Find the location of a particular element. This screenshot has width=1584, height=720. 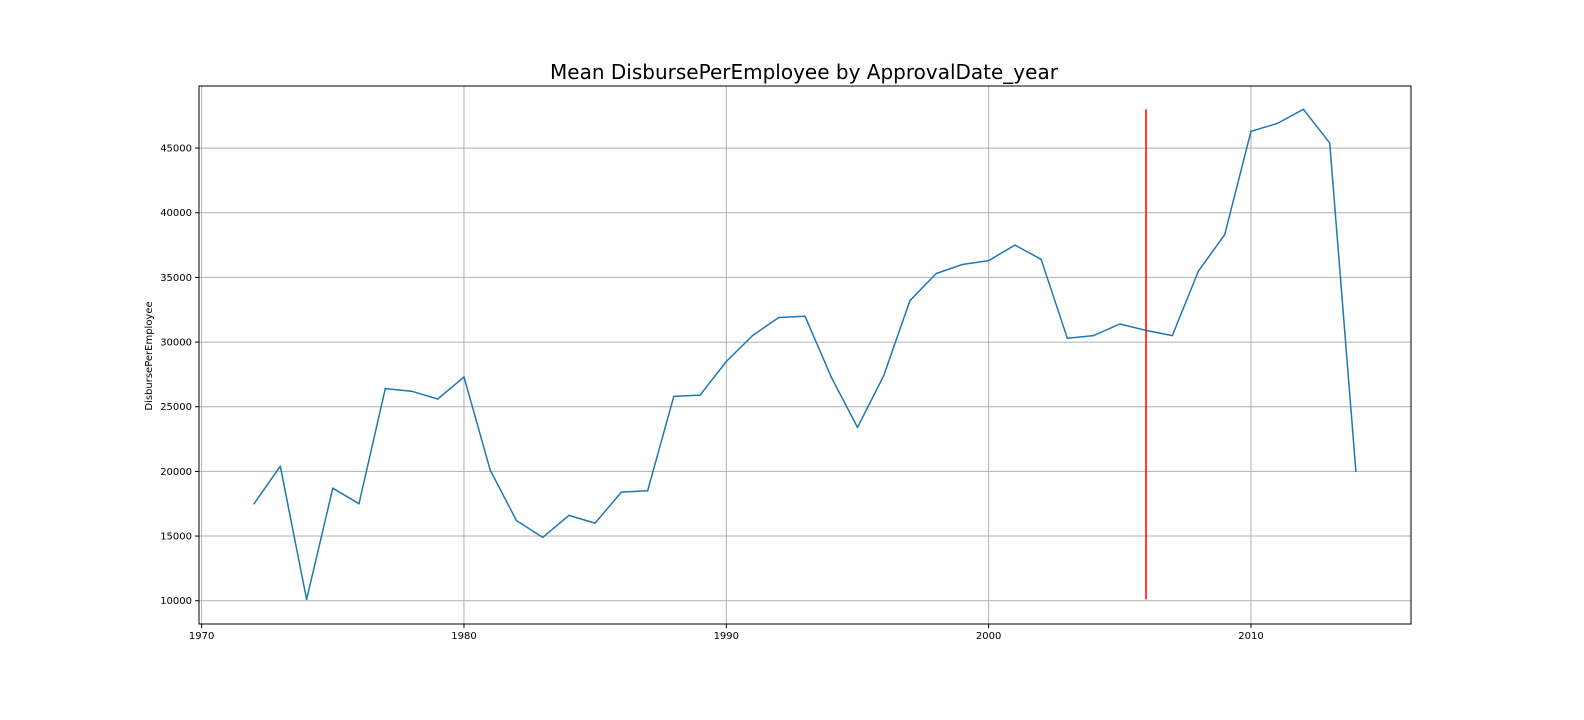

y-tick-label: 10000 is located at coordinates (176, 601).